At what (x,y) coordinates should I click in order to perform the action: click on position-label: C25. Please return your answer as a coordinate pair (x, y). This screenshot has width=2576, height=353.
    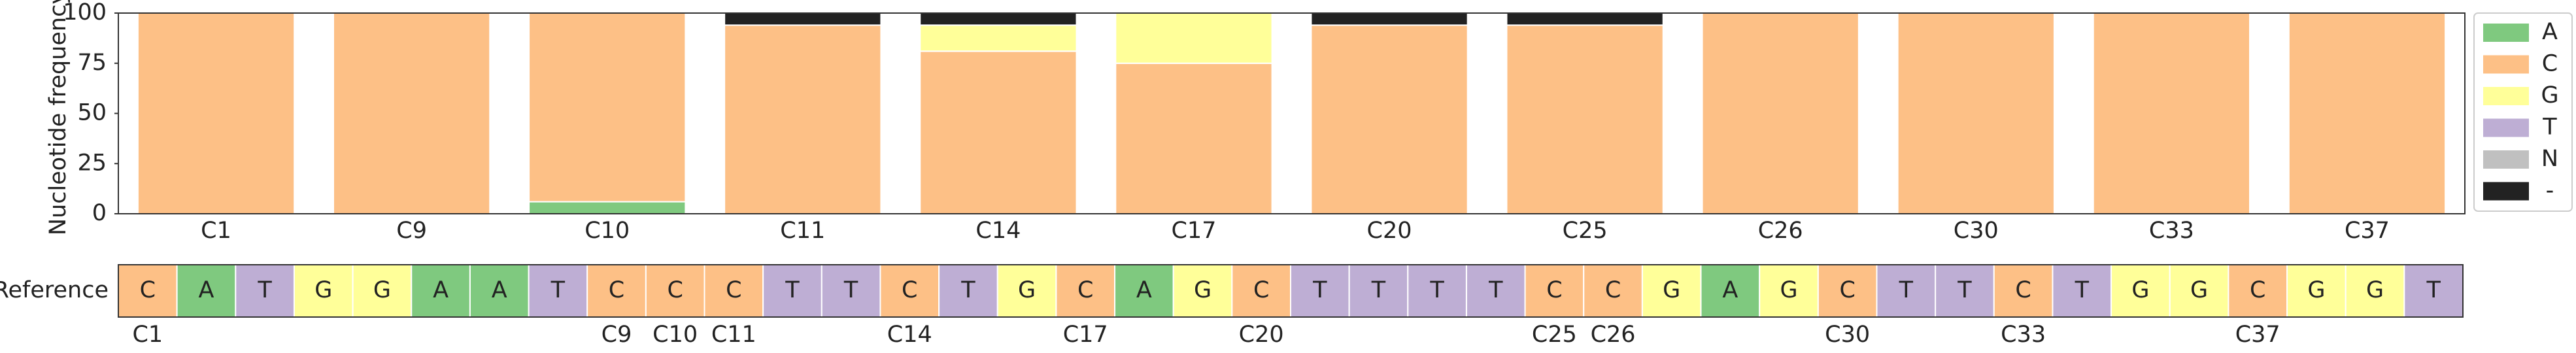
    Looking at the image, I should click on (1554, 335).